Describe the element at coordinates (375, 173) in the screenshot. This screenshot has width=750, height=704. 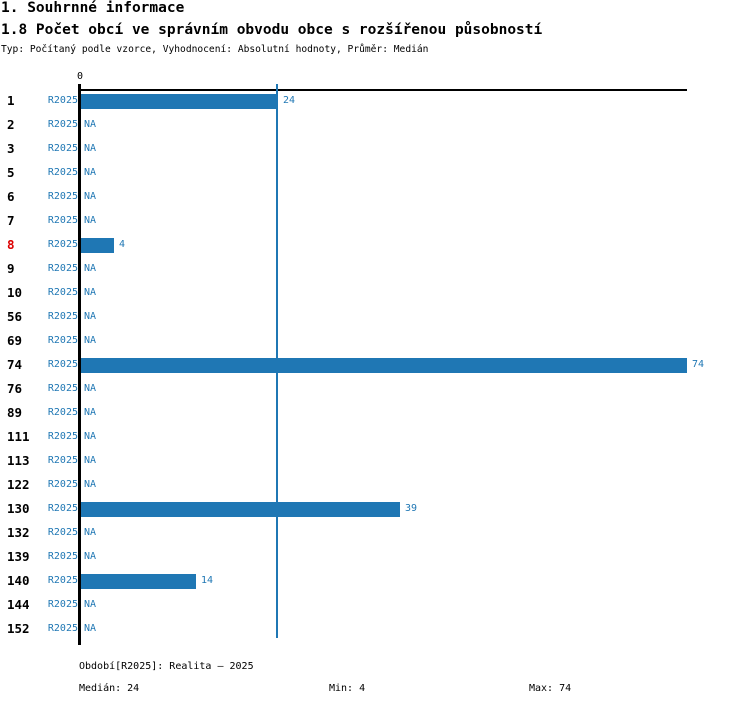
I see `bar-row: 5 R2025 NA` at that location.